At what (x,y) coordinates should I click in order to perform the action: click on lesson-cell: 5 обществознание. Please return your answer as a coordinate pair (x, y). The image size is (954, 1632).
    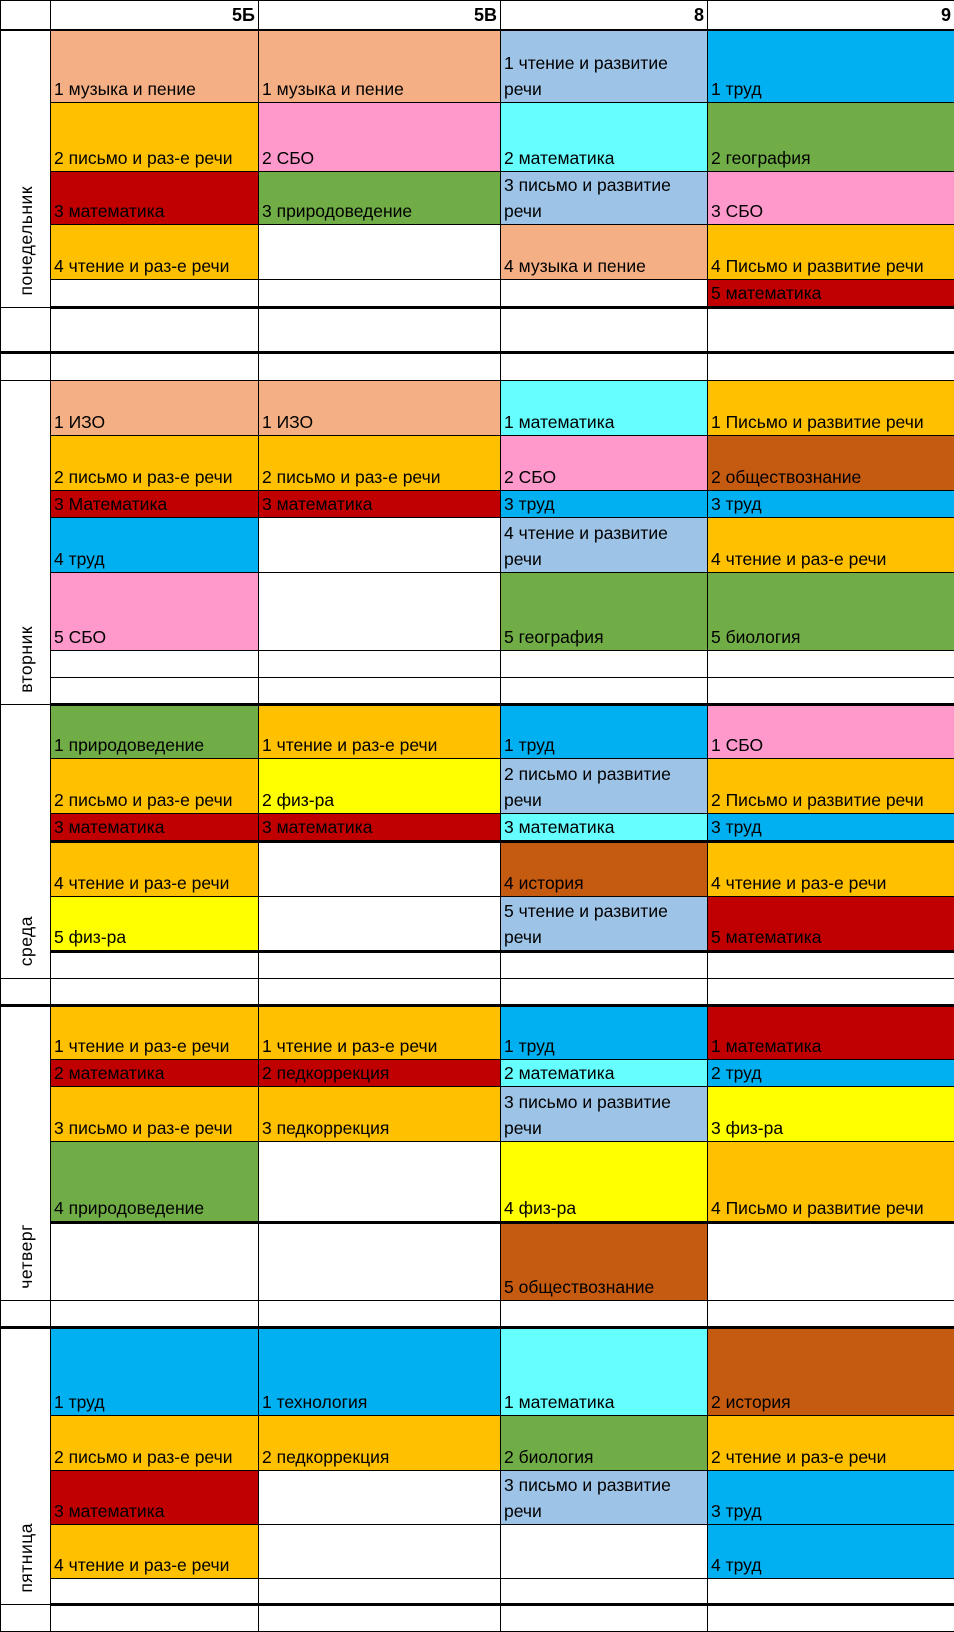
    Looking at the image, I should click on (604, 1261).